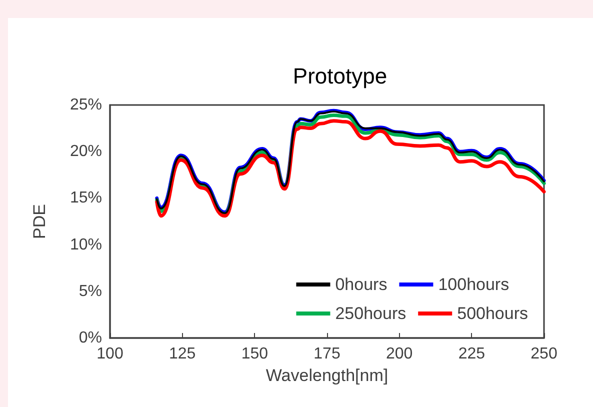 This screenshot has height=407, width=593. What do you see at coordinates (544, 354) in the screenshot?
I see `x-tick-label: 250` at bounding box center [544, 354].